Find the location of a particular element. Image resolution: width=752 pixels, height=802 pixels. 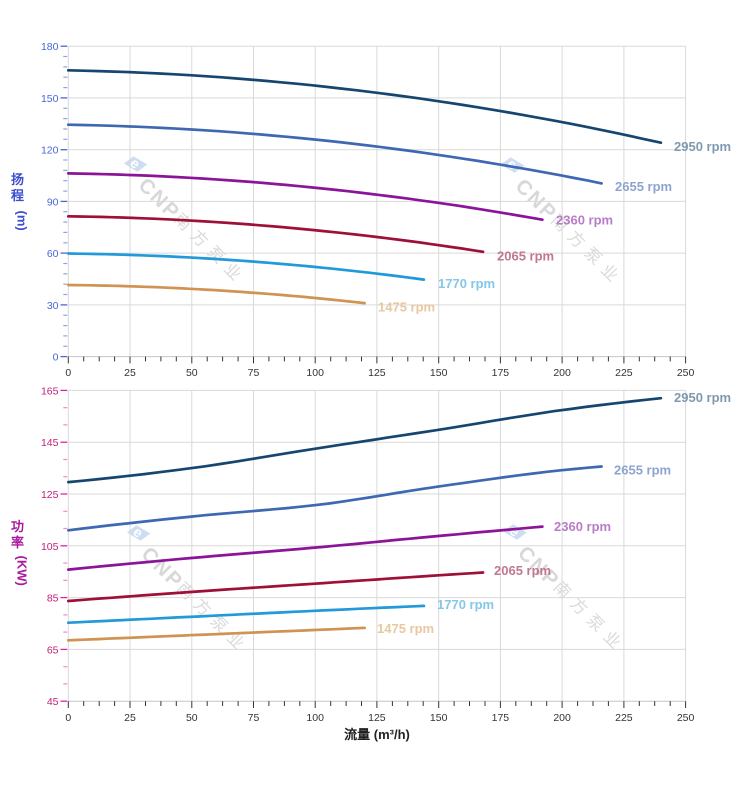

svg-text: 85 is located at coordinates (53, 599).